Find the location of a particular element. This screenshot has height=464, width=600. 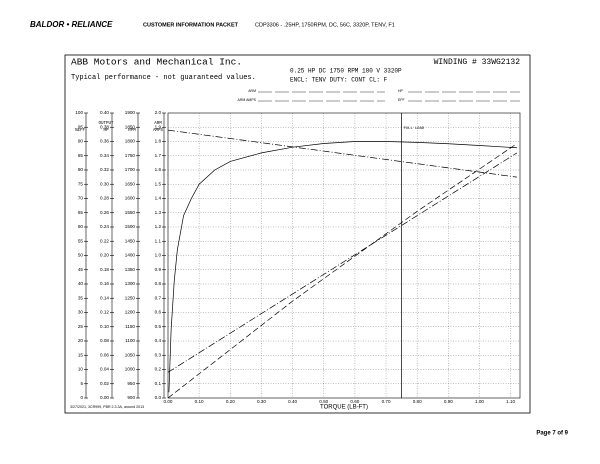

y-tick-label: 70 is located at coordinates (81, 198).